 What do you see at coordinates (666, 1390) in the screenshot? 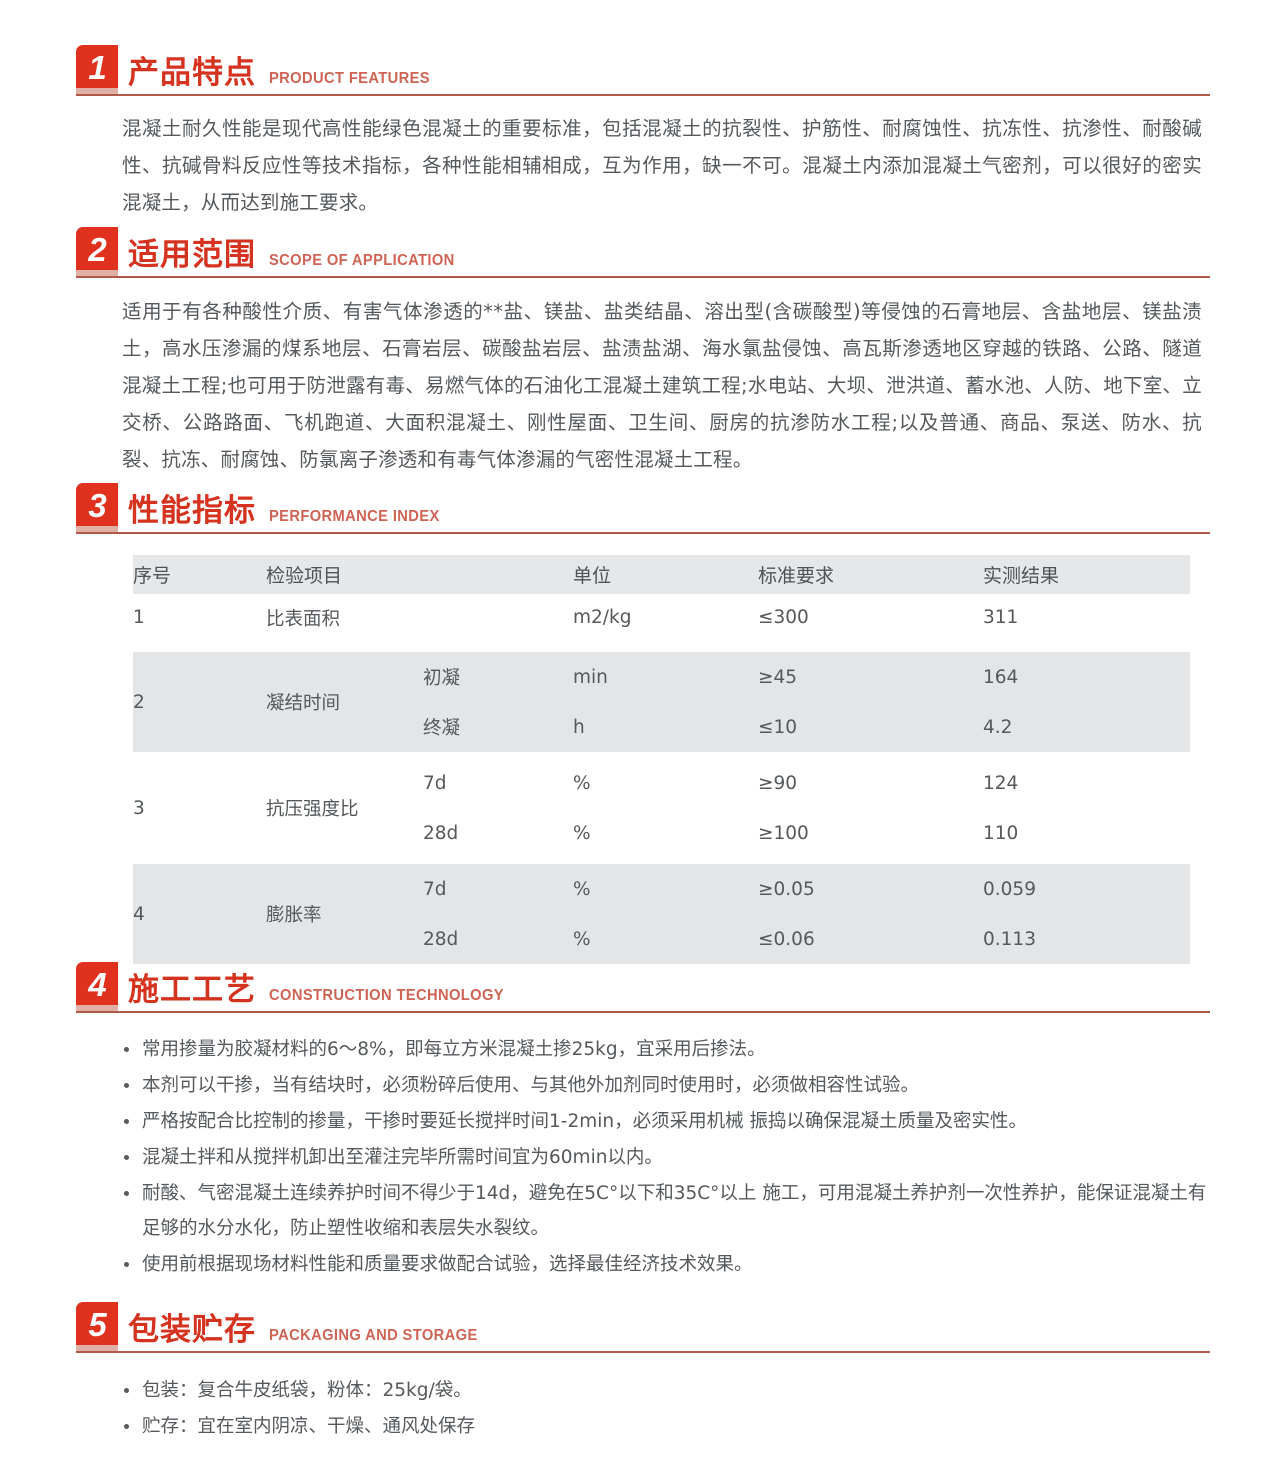
I see `list-item: 包装：复合牛皮纸袋，粉体：25kg/袋。` at bounding box center [666, 1390].